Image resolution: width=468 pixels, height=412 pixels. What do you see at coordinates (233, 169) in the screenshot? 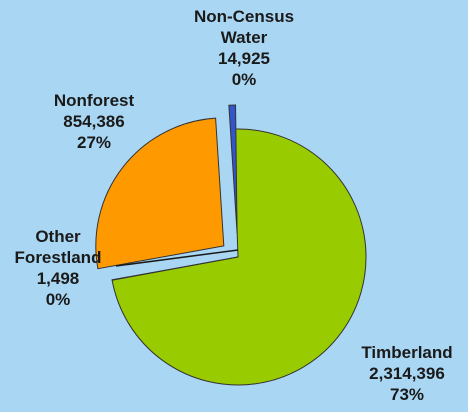
I see `non-census-water-slice` at bounding box center [233, 169].